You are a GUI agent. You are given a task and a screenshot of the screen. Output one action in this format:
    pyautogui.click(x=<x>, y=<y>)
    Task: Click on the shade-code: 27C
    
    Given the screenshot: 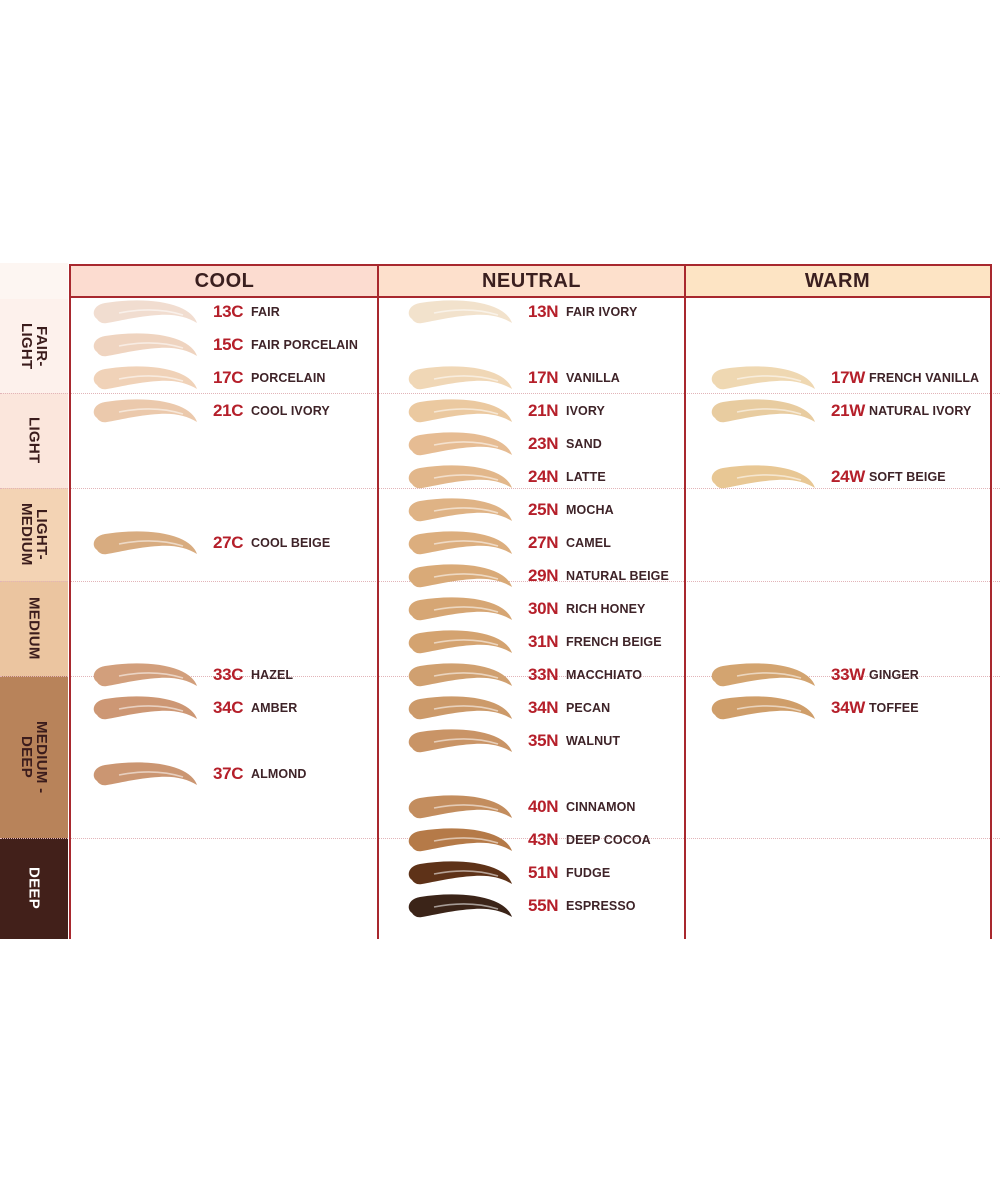 What is the action you would take?
    pyautogui.click(x=228, y=542)
    